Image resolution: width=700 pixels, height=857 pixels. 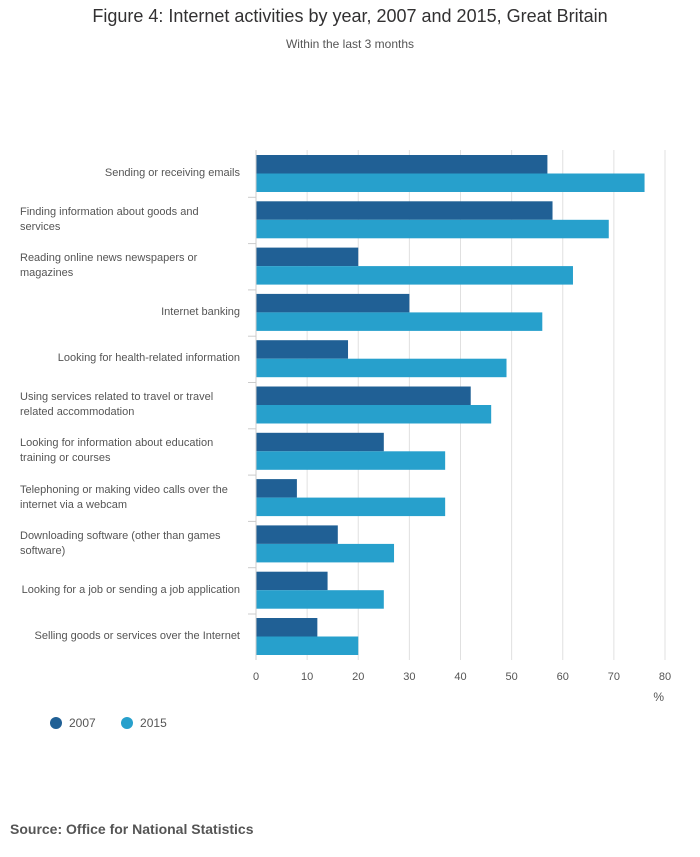 I want to click on legend-item-2015: 2015, so click(x=144, y=723).